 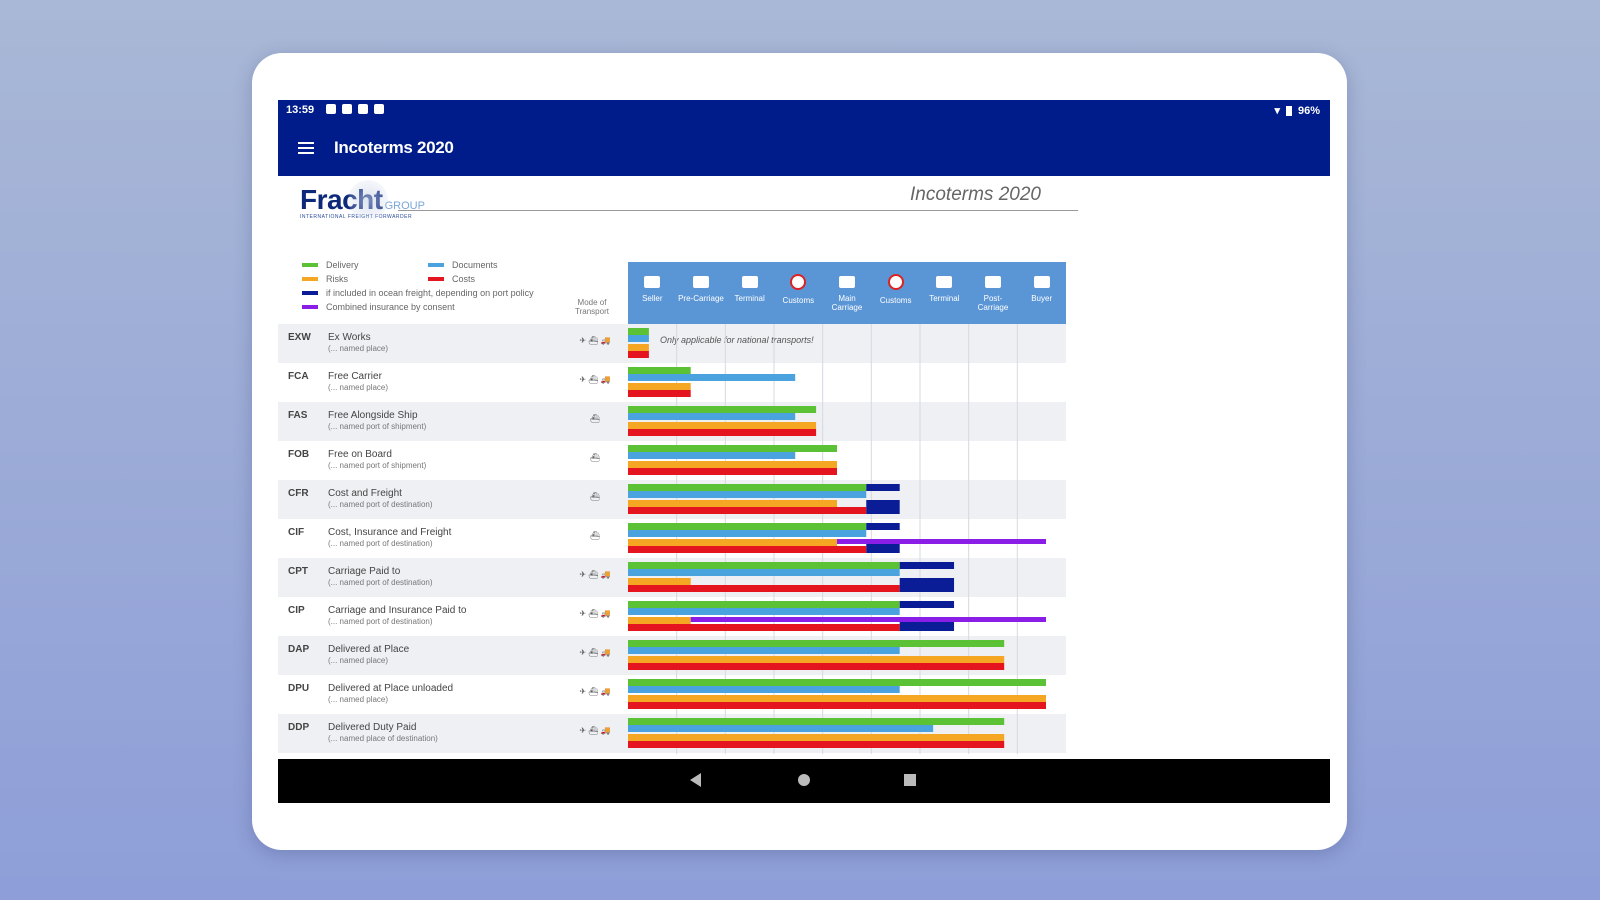 What do you see at coordinates (372, 727) in the screenshot?
I see `incoterm-title: Delivered Duty Paid` at bounding box center [372, 727].